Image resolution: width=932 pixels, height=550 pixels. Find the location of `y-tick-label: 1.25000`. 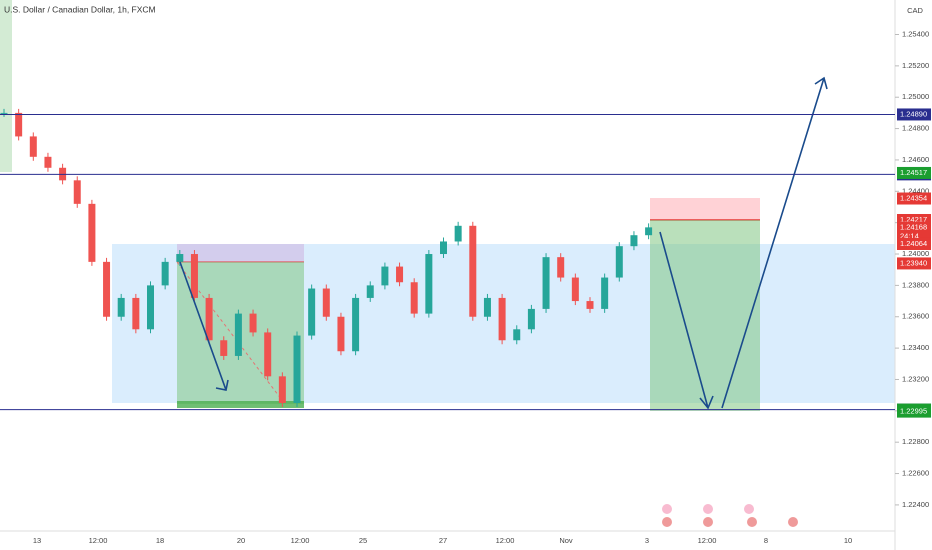

y-tick-label: 1.25000 is located at coordinates (915, 96).